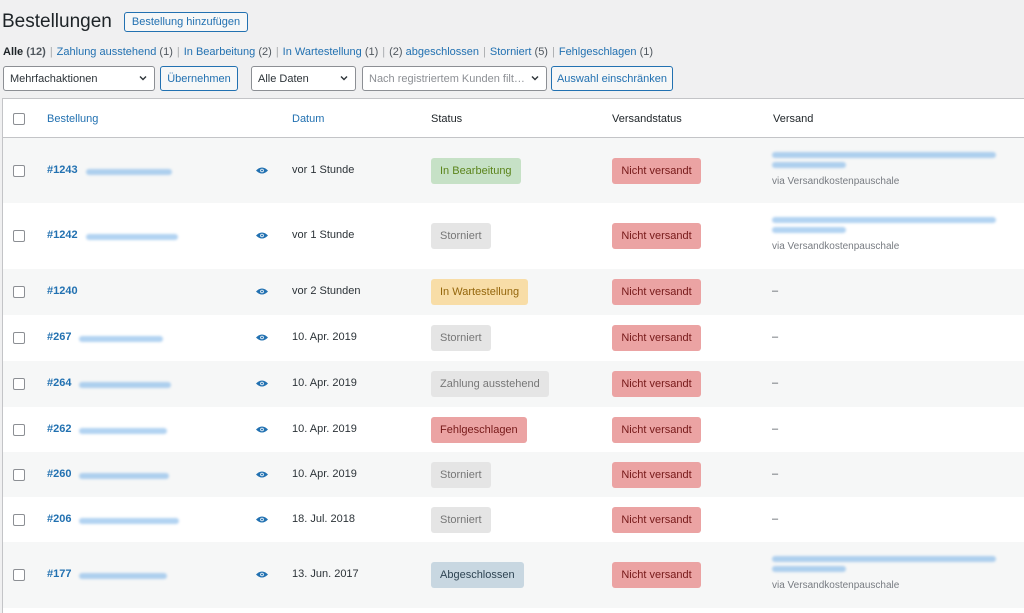 The height and width of the screenshot is (613, 1024). Describe the element at coordinates (59, 429) in the screenshot. I see `order-link: #262` at that location.